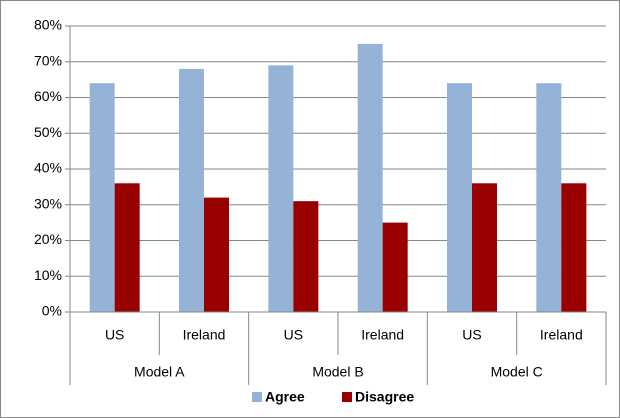  What do you see at coordinates (48, 203) in the screenshot?
I see `y-tick-label: 30%` at bounding box center [48, 203].